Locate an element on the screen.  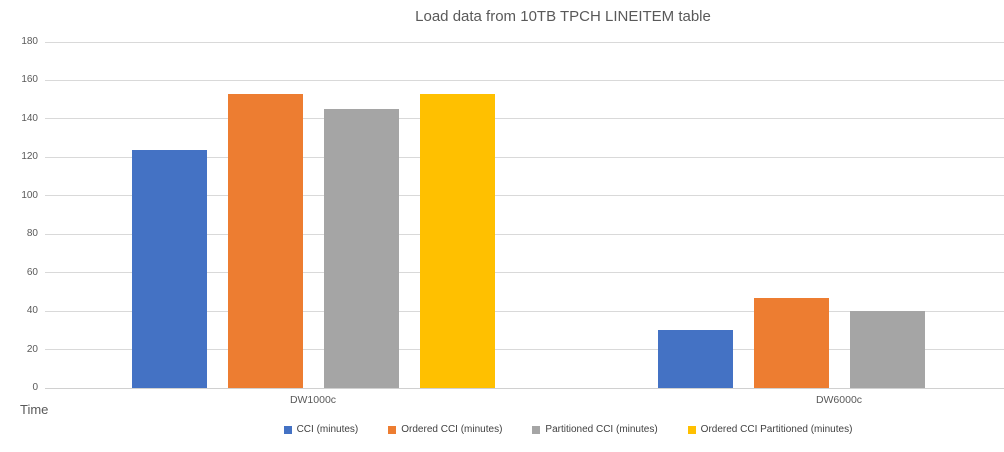
legend-label: CCI (minutes) is located at coordinates (327, 429).